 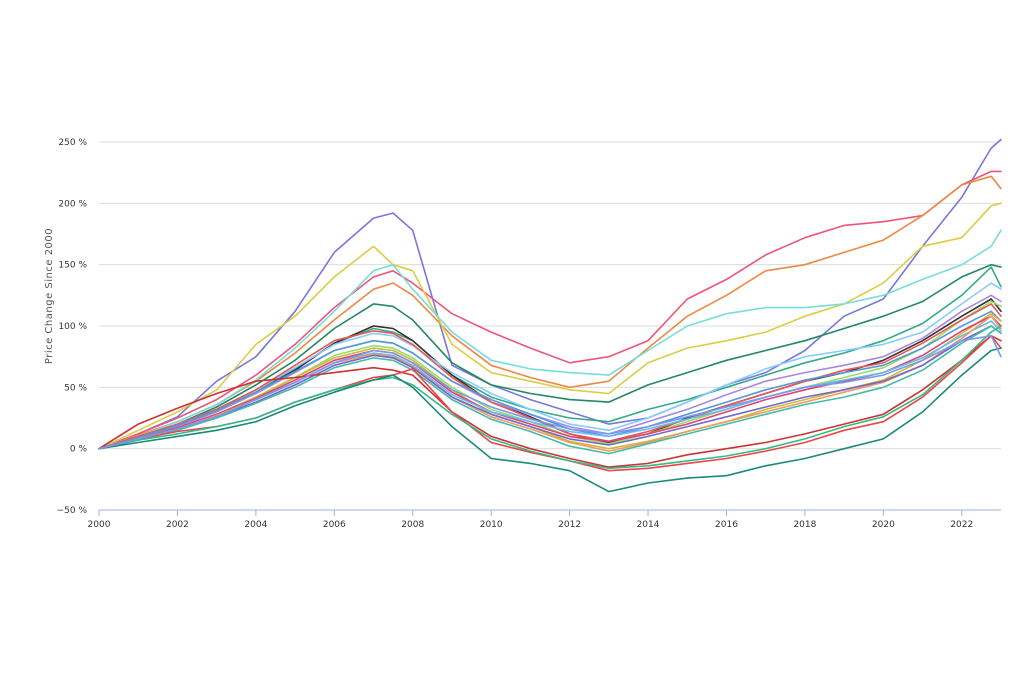 I want to click on x-tick-label: 2022, so click(x=961, y=525).